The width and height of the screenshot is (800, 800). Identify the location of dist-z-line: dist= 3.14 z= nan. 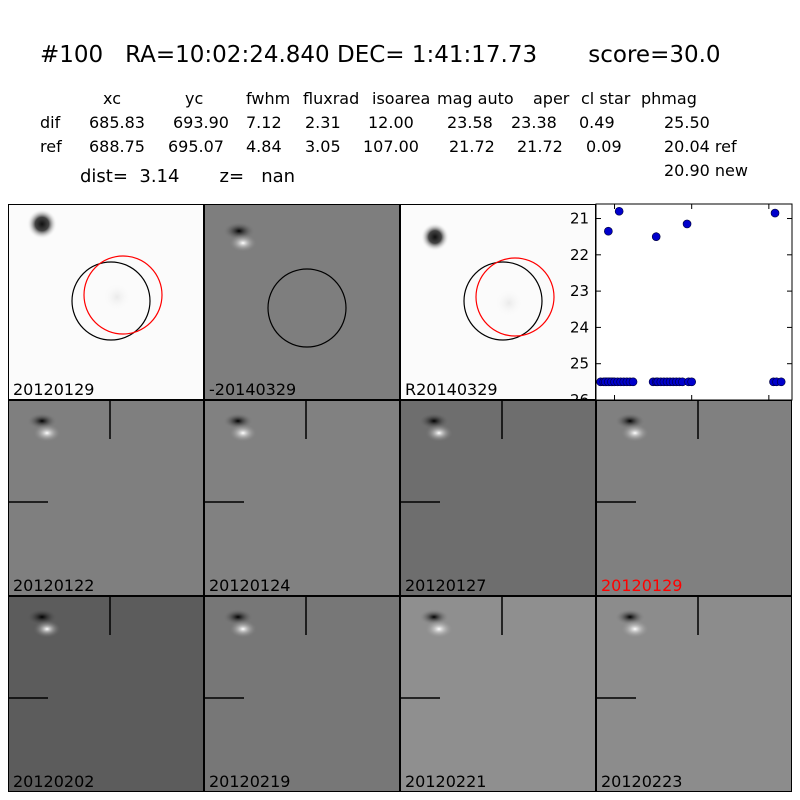
(188, 176).